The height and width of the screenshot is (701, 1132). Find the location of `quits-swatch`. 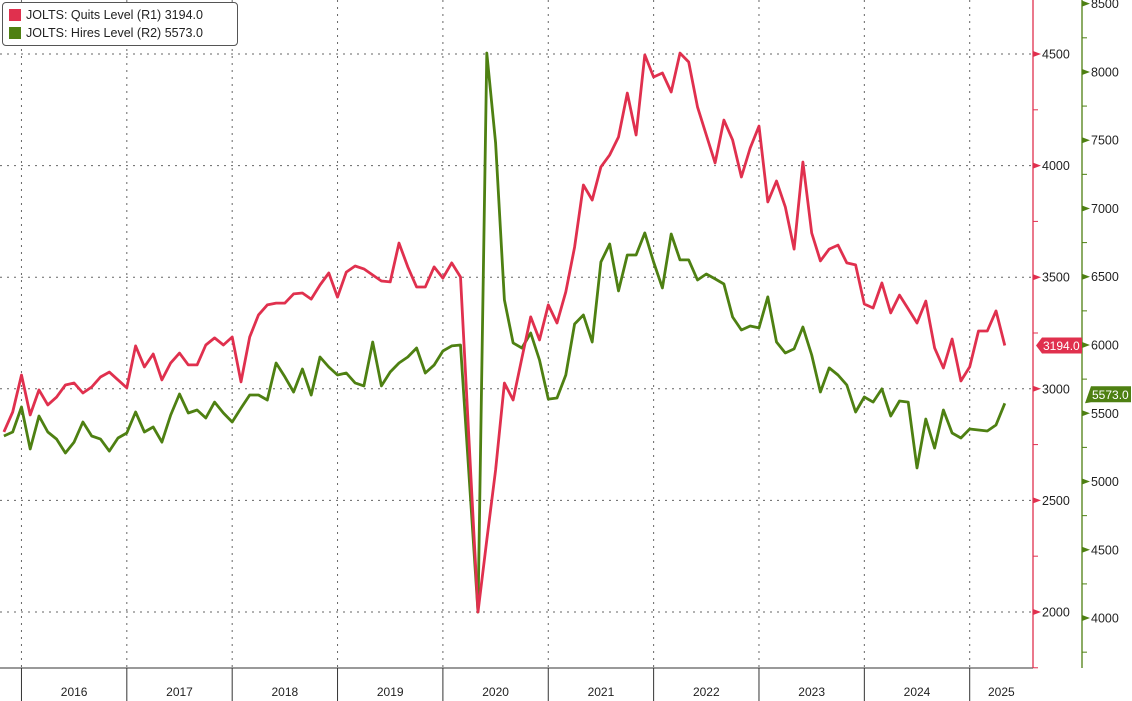

quits-swatch is located at coordinates (15, 15).